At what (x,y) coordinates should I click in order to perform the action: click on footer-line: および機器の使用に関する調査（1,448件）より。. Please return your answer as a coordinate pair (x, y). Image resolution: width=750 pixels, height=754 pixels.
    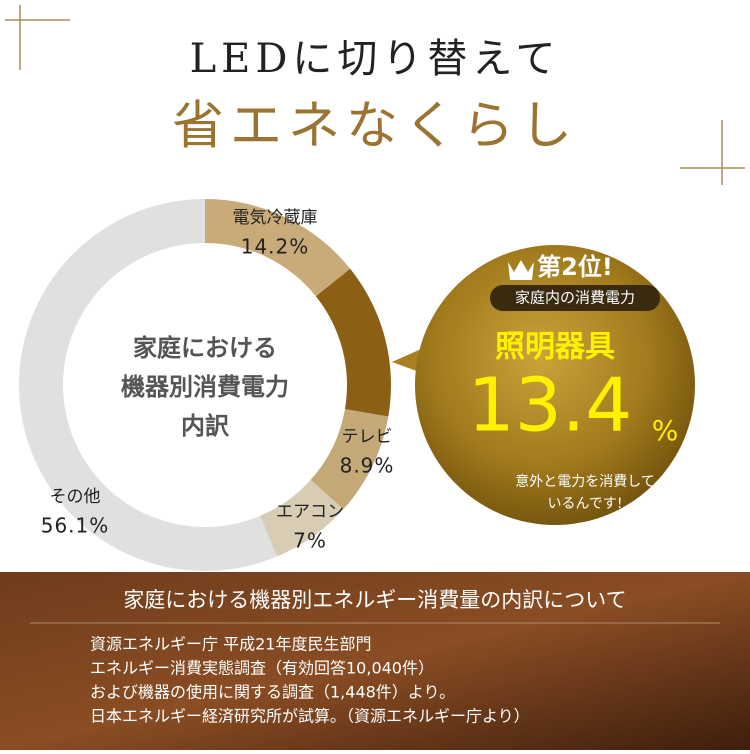
    Looking at the image, I should click on (272, 692).